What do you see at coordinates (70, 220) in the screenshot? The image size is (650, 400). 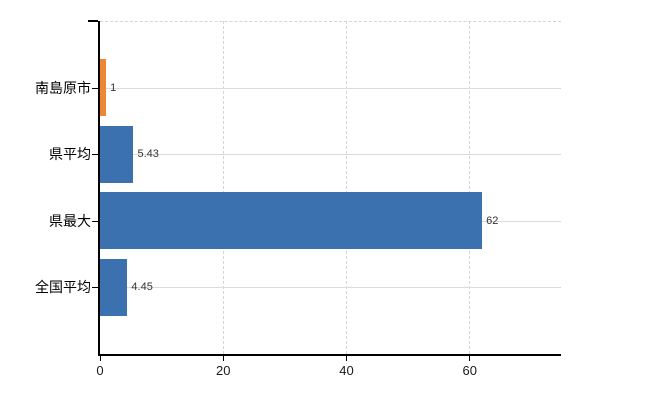 I see `category-label: 県最大` at bounding box center [70, 220].